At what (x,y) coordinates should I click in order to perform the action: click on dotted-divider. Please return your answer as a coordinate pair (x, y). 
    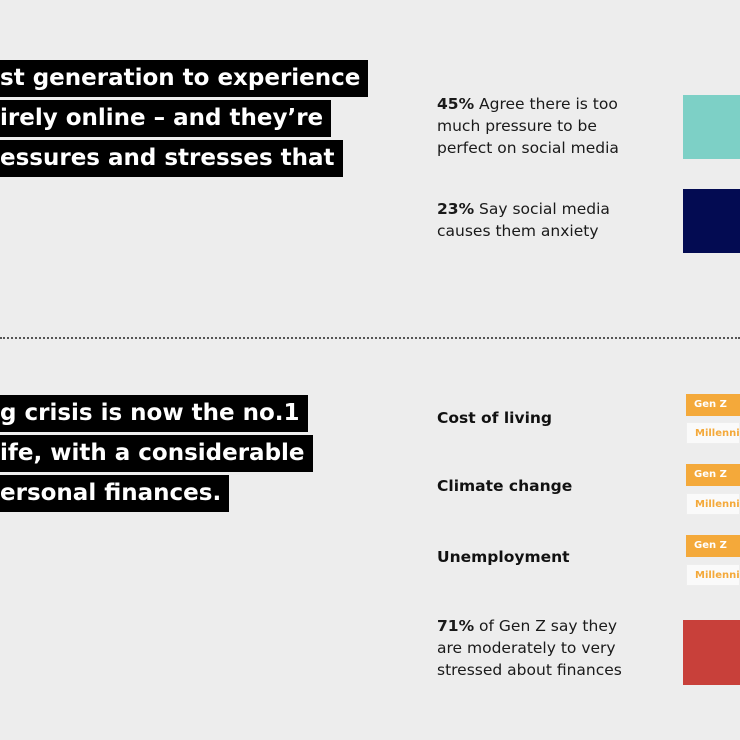
    Looking at the image, I should click on (370, 338).